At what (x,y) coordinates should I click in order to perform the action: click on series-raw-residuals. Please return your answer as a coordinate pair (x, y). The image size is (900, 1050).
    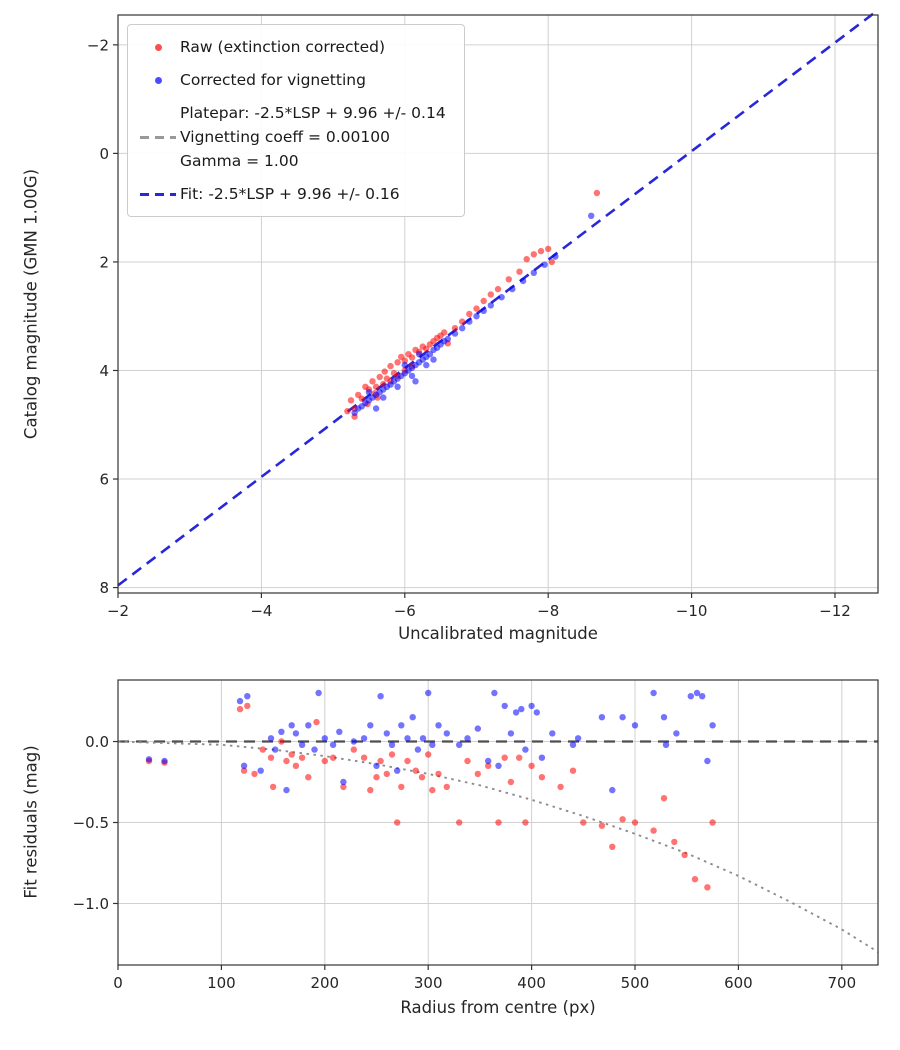
    Looking at the image, I should click on (430, 796).